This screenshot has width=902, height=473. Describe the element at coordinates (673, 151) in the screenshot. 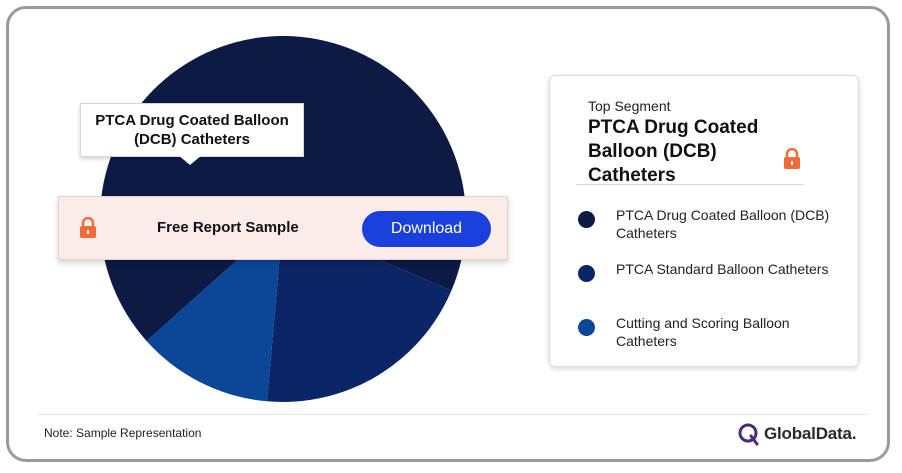

I see `top-segment-name: PTCA Drug Coated Balloon (DCB) Catheters` at that location.